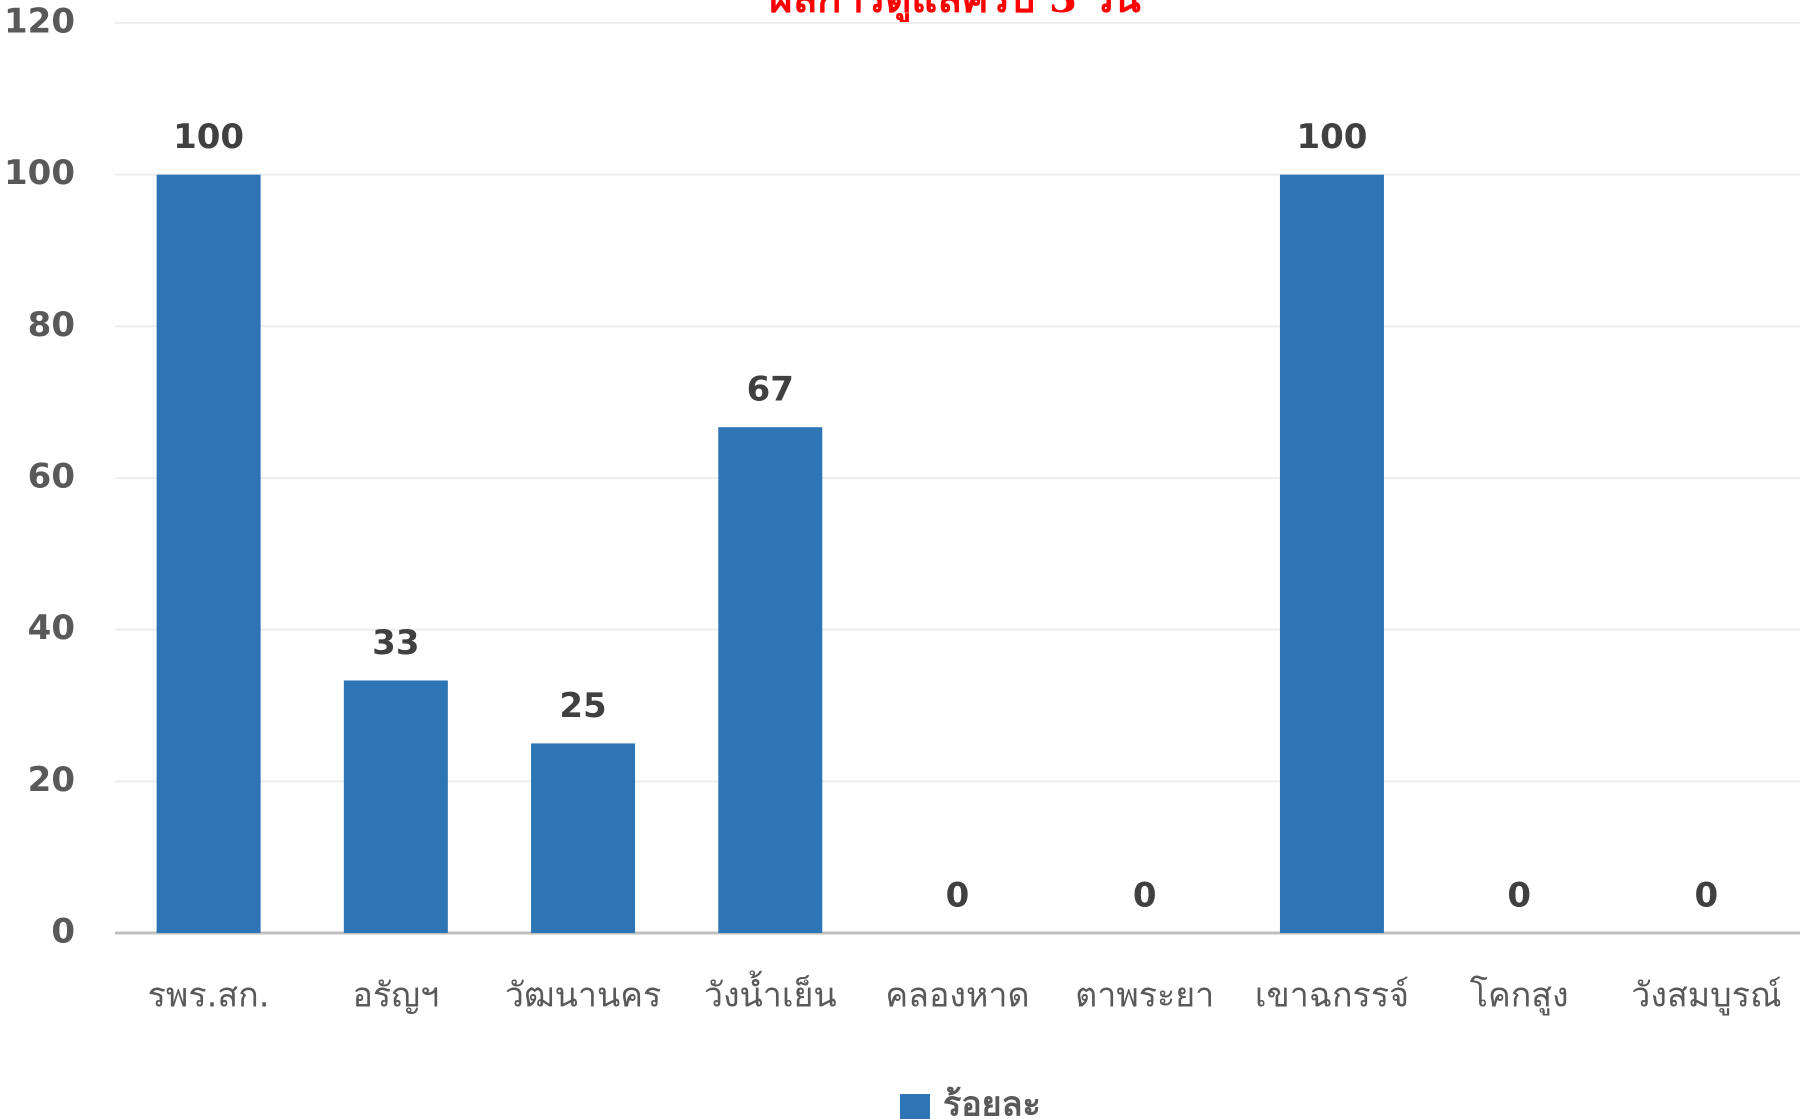 This screenshot has width=1802, height=1119. Describe the element at coordinates (992, 1102) in the screenshot. I see `legend-label: ร้อยละ` at that location.